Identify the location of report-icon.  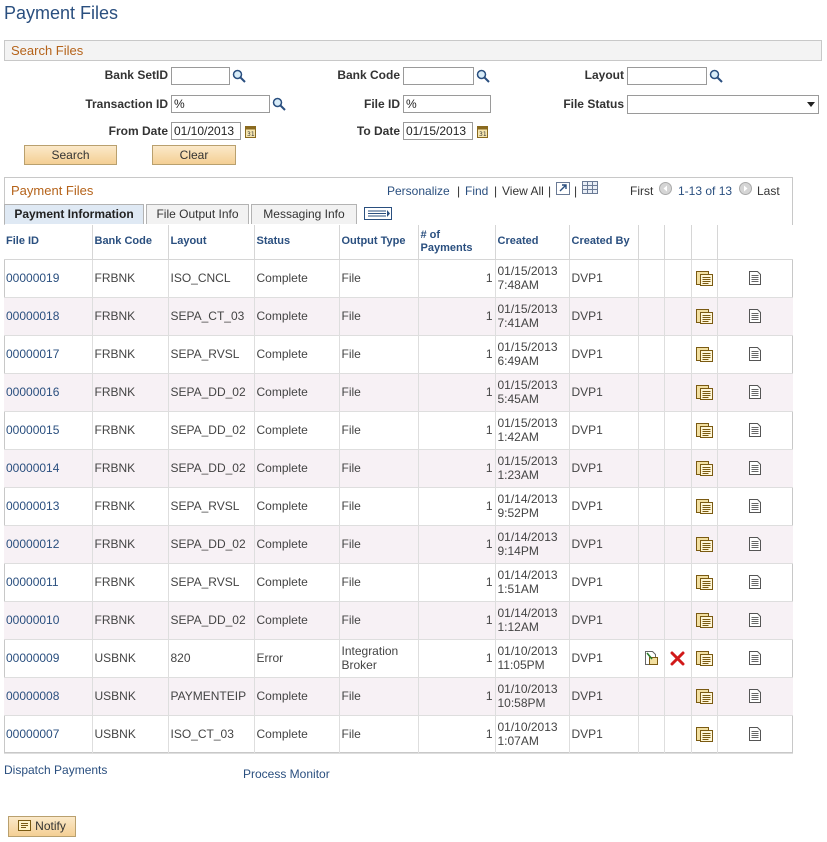
(651, 657).